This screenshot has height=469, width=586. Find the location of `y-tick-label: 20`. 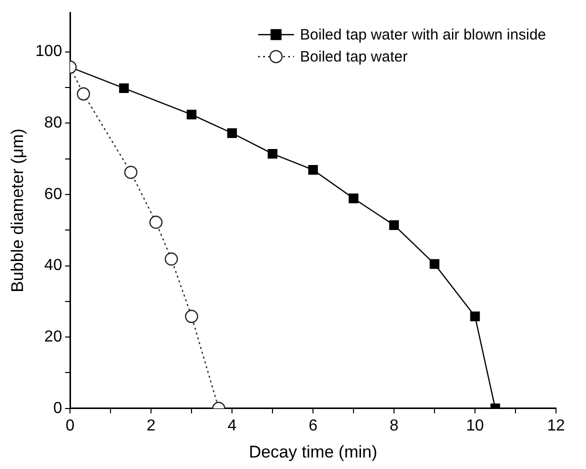

y-tick-label: 20 is located at coordinates (53, 337).